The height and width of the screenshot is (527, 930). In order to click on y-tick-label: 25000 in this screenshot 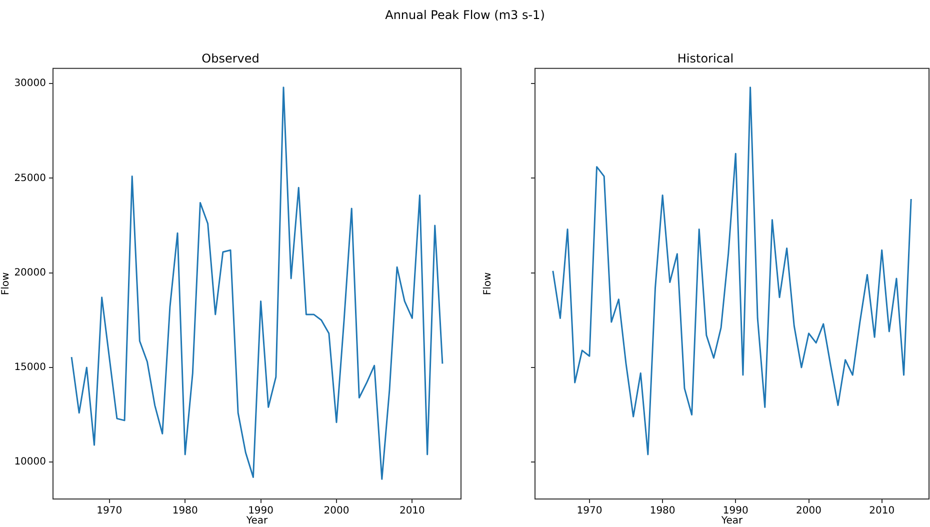, I will do `click(30, 178)`.